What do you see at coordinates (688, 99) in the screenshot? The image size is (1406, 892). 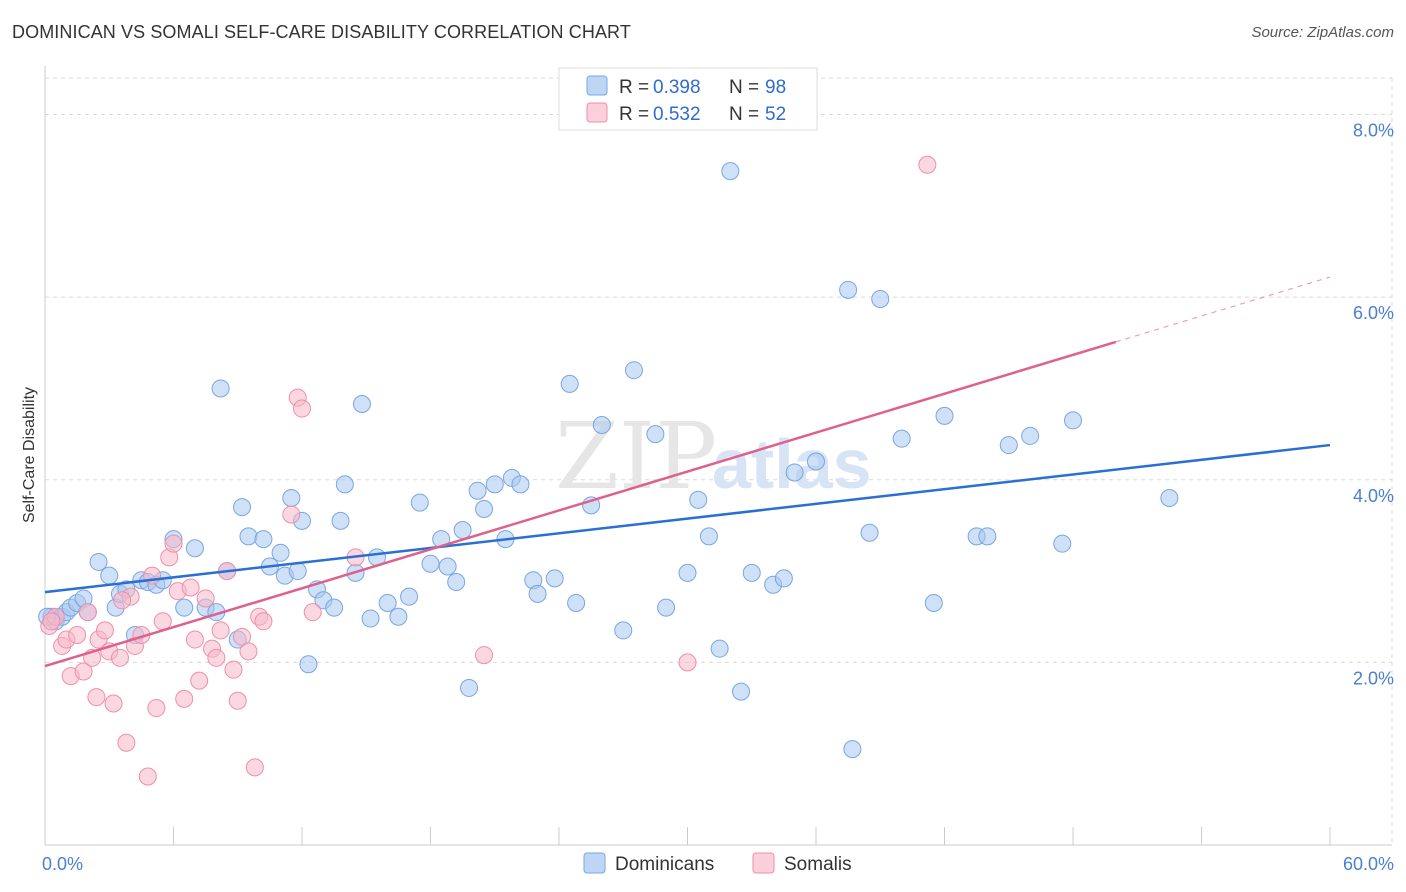 I see `correlation-legend: R = 0.398 N = 98 R = 0.532 N = 52` at bounding box center [688, 99].